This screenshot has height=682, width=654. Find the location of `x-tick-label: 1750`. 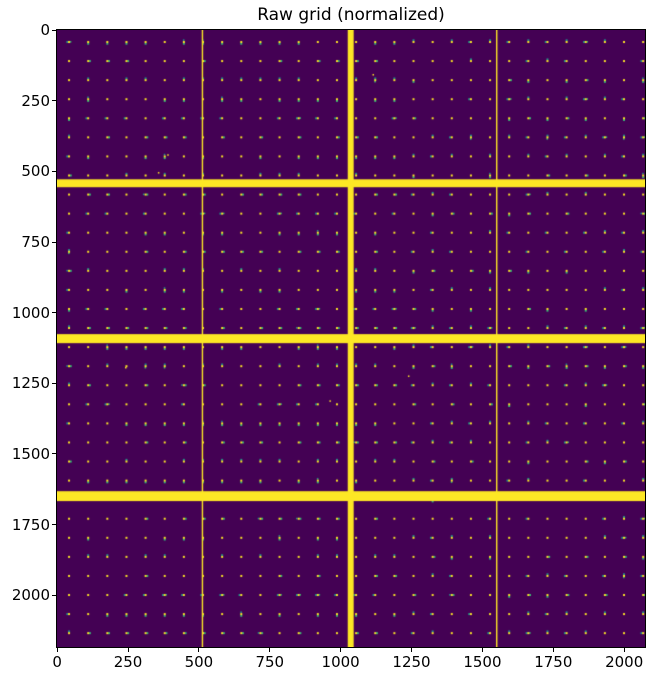

x-tick-label: 1750 is located at coordinates (553, 662).